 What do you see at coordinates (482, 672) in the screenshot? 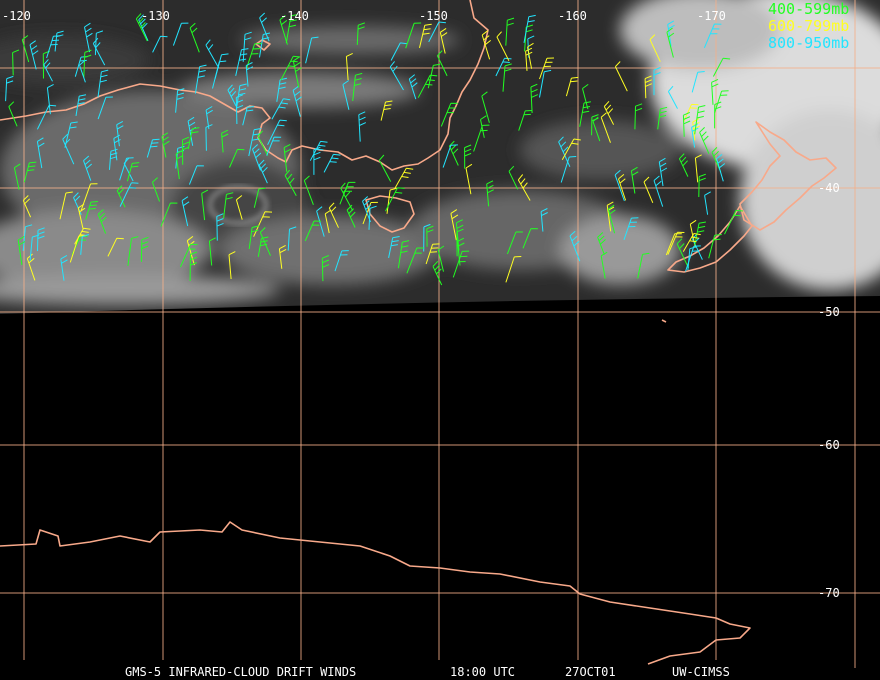
I see `footer-time: 18:00 UTC` at bounding box center [482, 672].